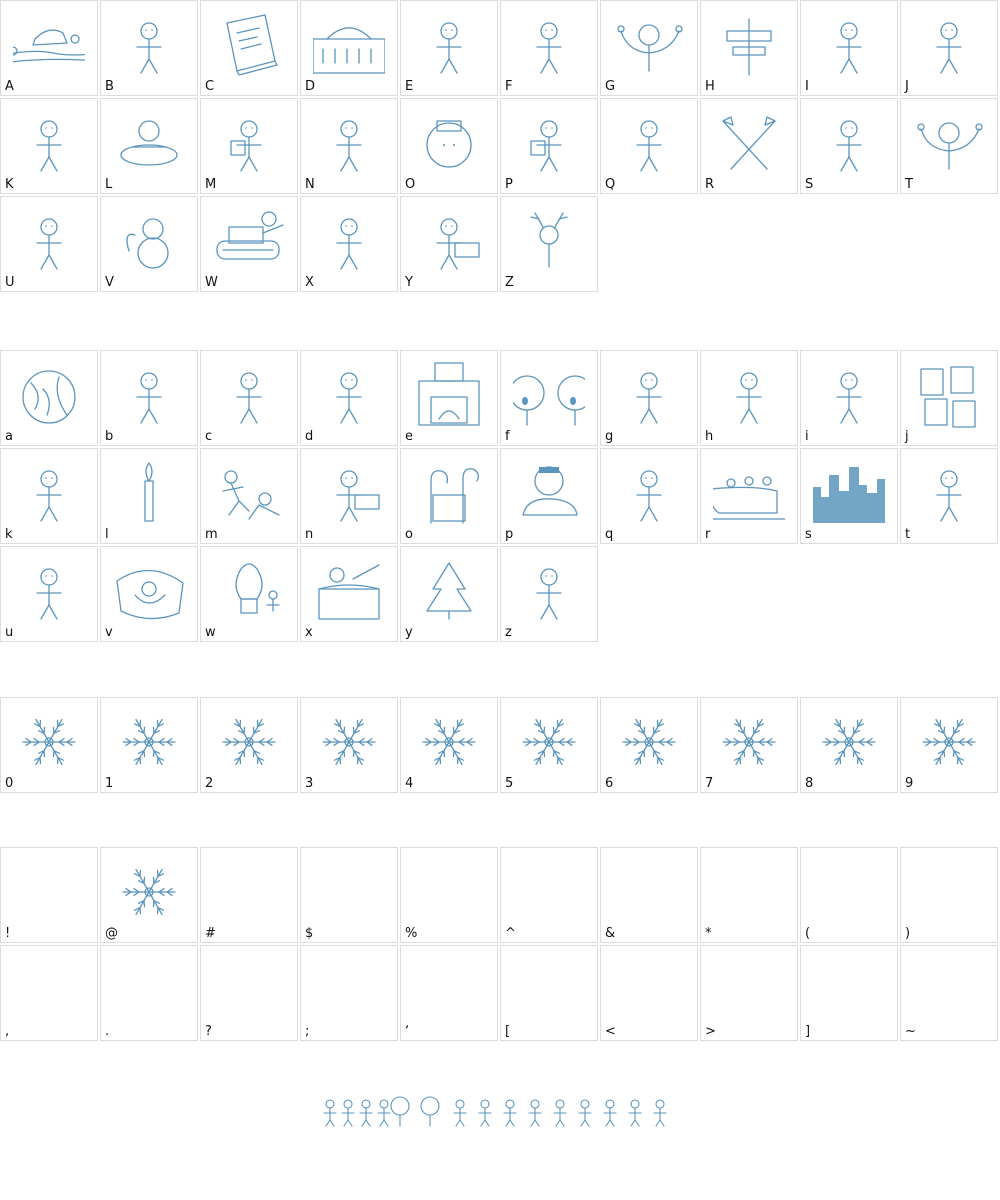 The image size is (1000, 1200). I want to click on glyph-cell: E, so click(449, 48).